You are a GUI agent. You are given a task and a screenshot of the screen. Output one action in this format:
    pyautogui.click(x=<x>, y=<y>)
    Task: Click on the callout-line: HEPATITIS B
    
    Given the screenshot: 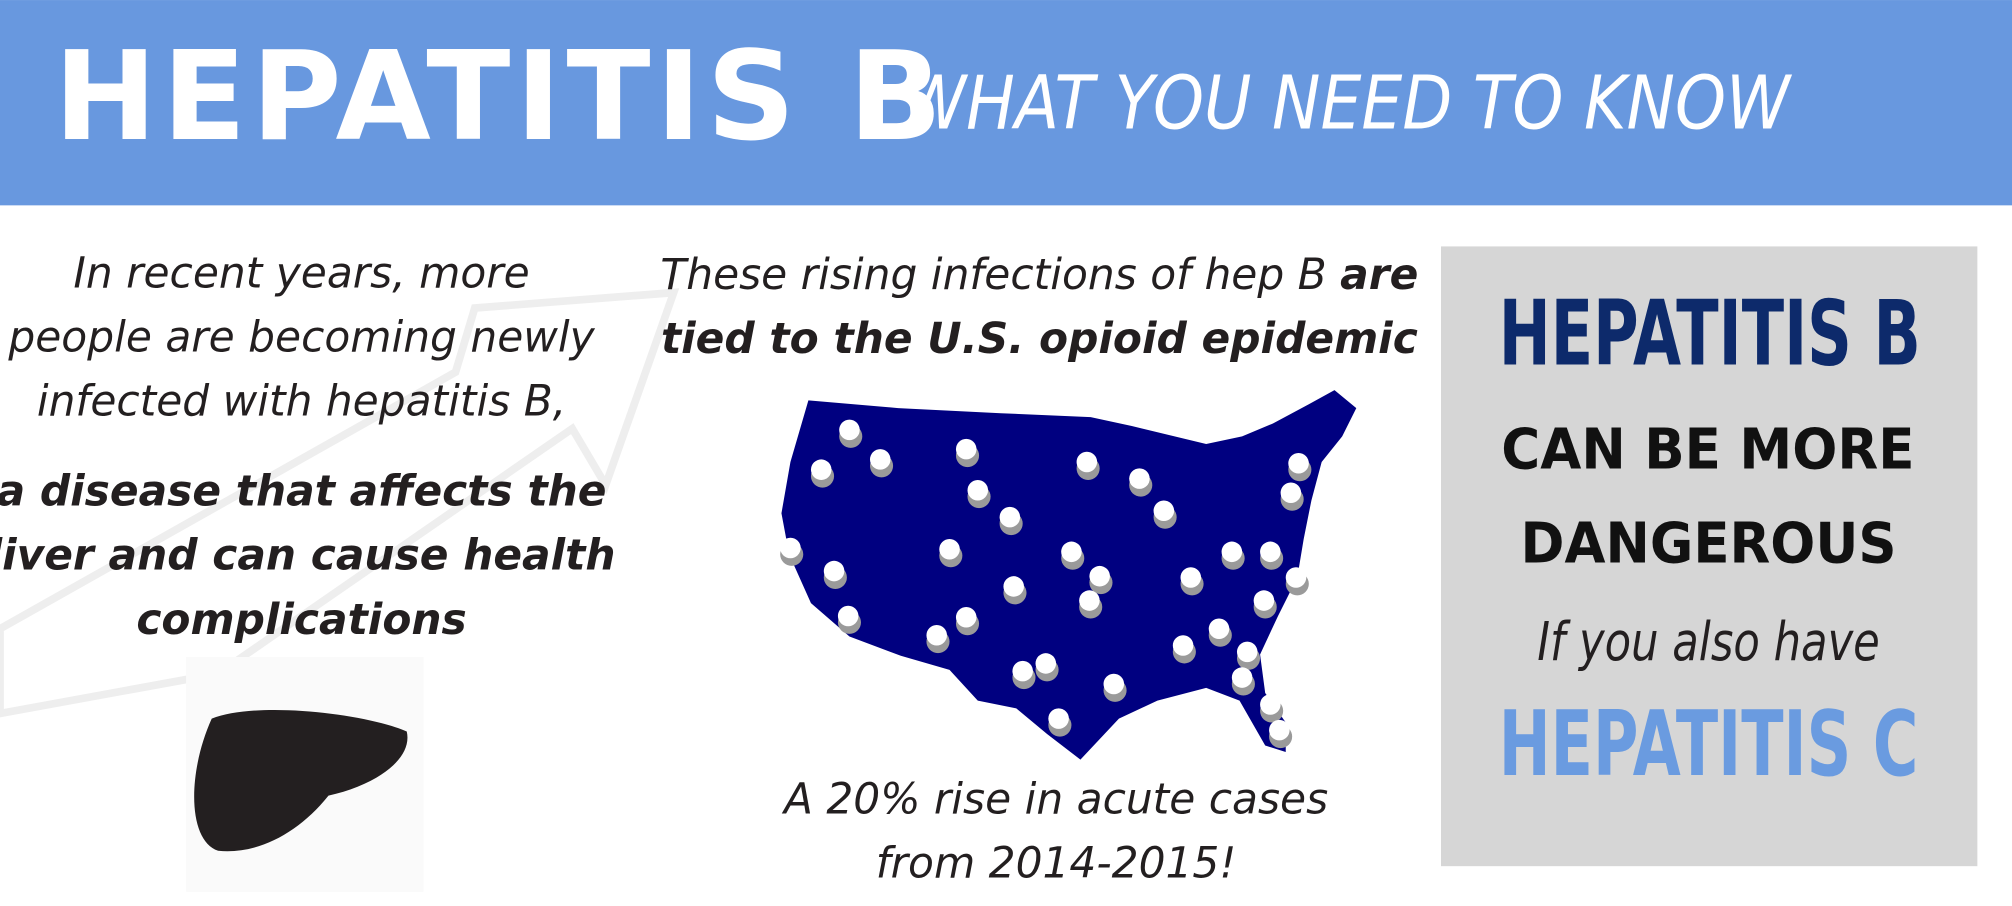 What is the action you would take?
    pyautogui.click(x=1710, y=334)
    